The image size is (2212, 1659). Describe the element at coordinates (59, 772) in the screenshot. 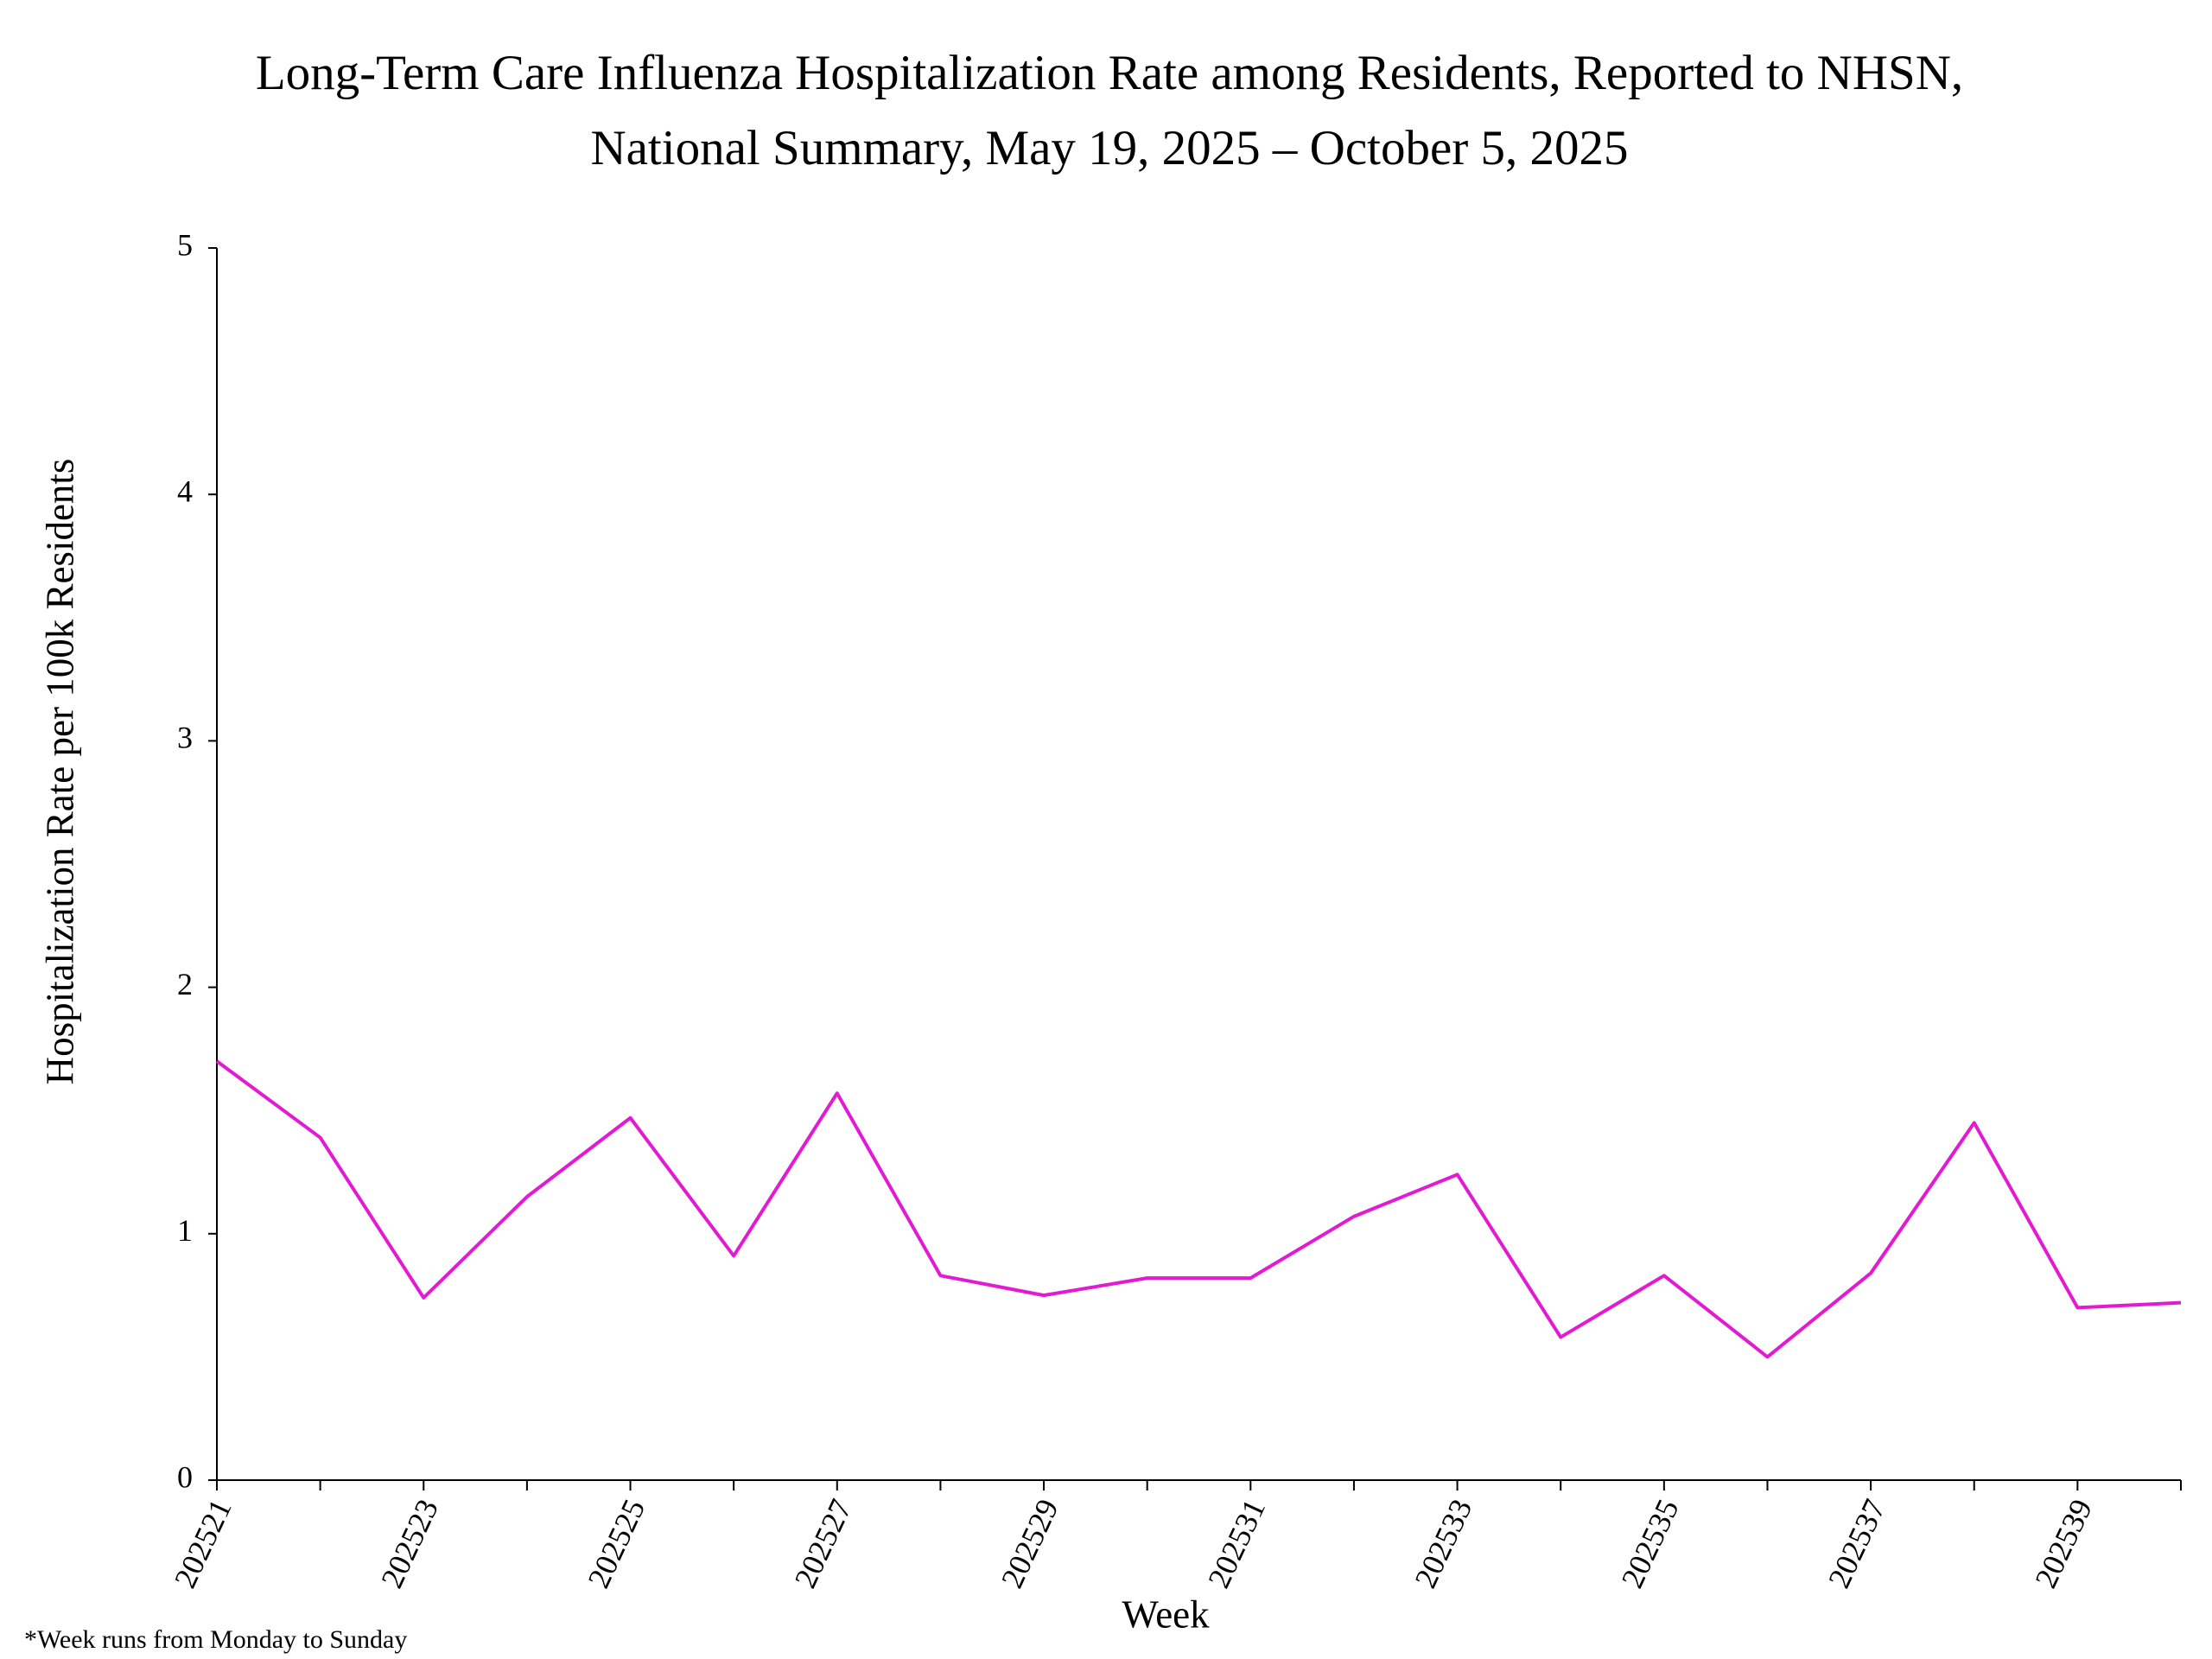

I see `y-axis-label: Hospitalization Rate per 100k Residents` at that location.